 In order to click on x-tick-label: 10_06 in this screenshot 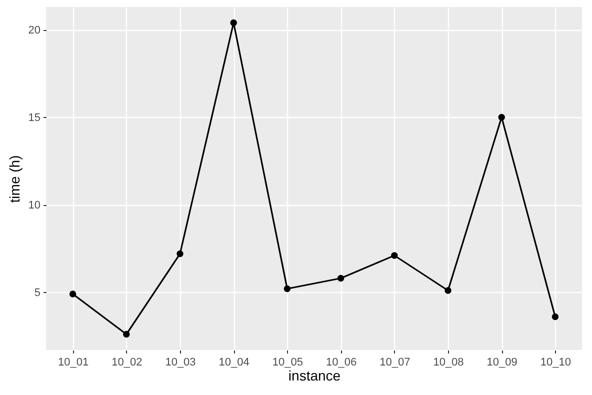, I will do `click(341, 362)`.